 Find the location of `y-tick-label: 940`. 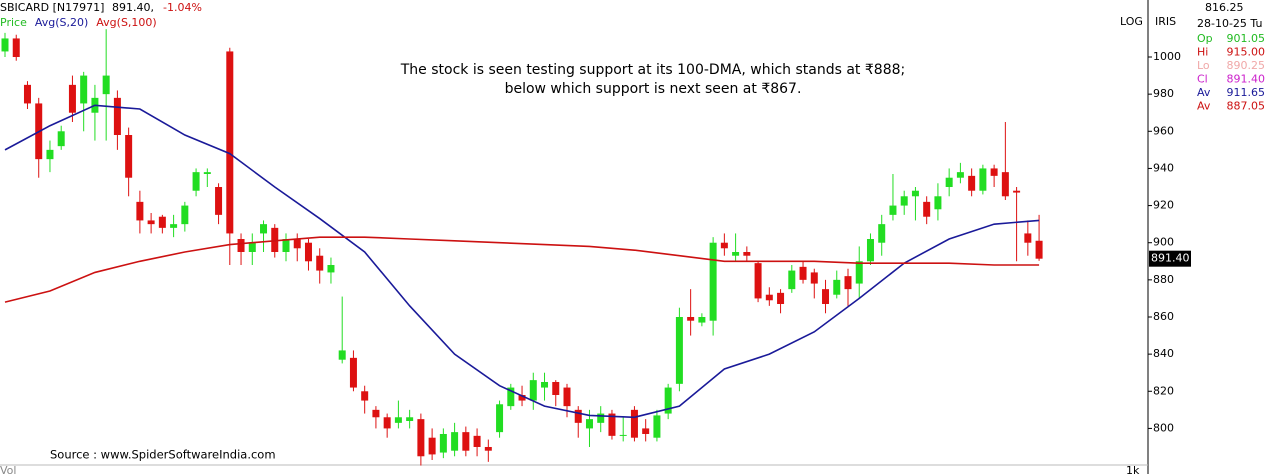

y-tick-label: 940 is located at coordinates (1163, 167).